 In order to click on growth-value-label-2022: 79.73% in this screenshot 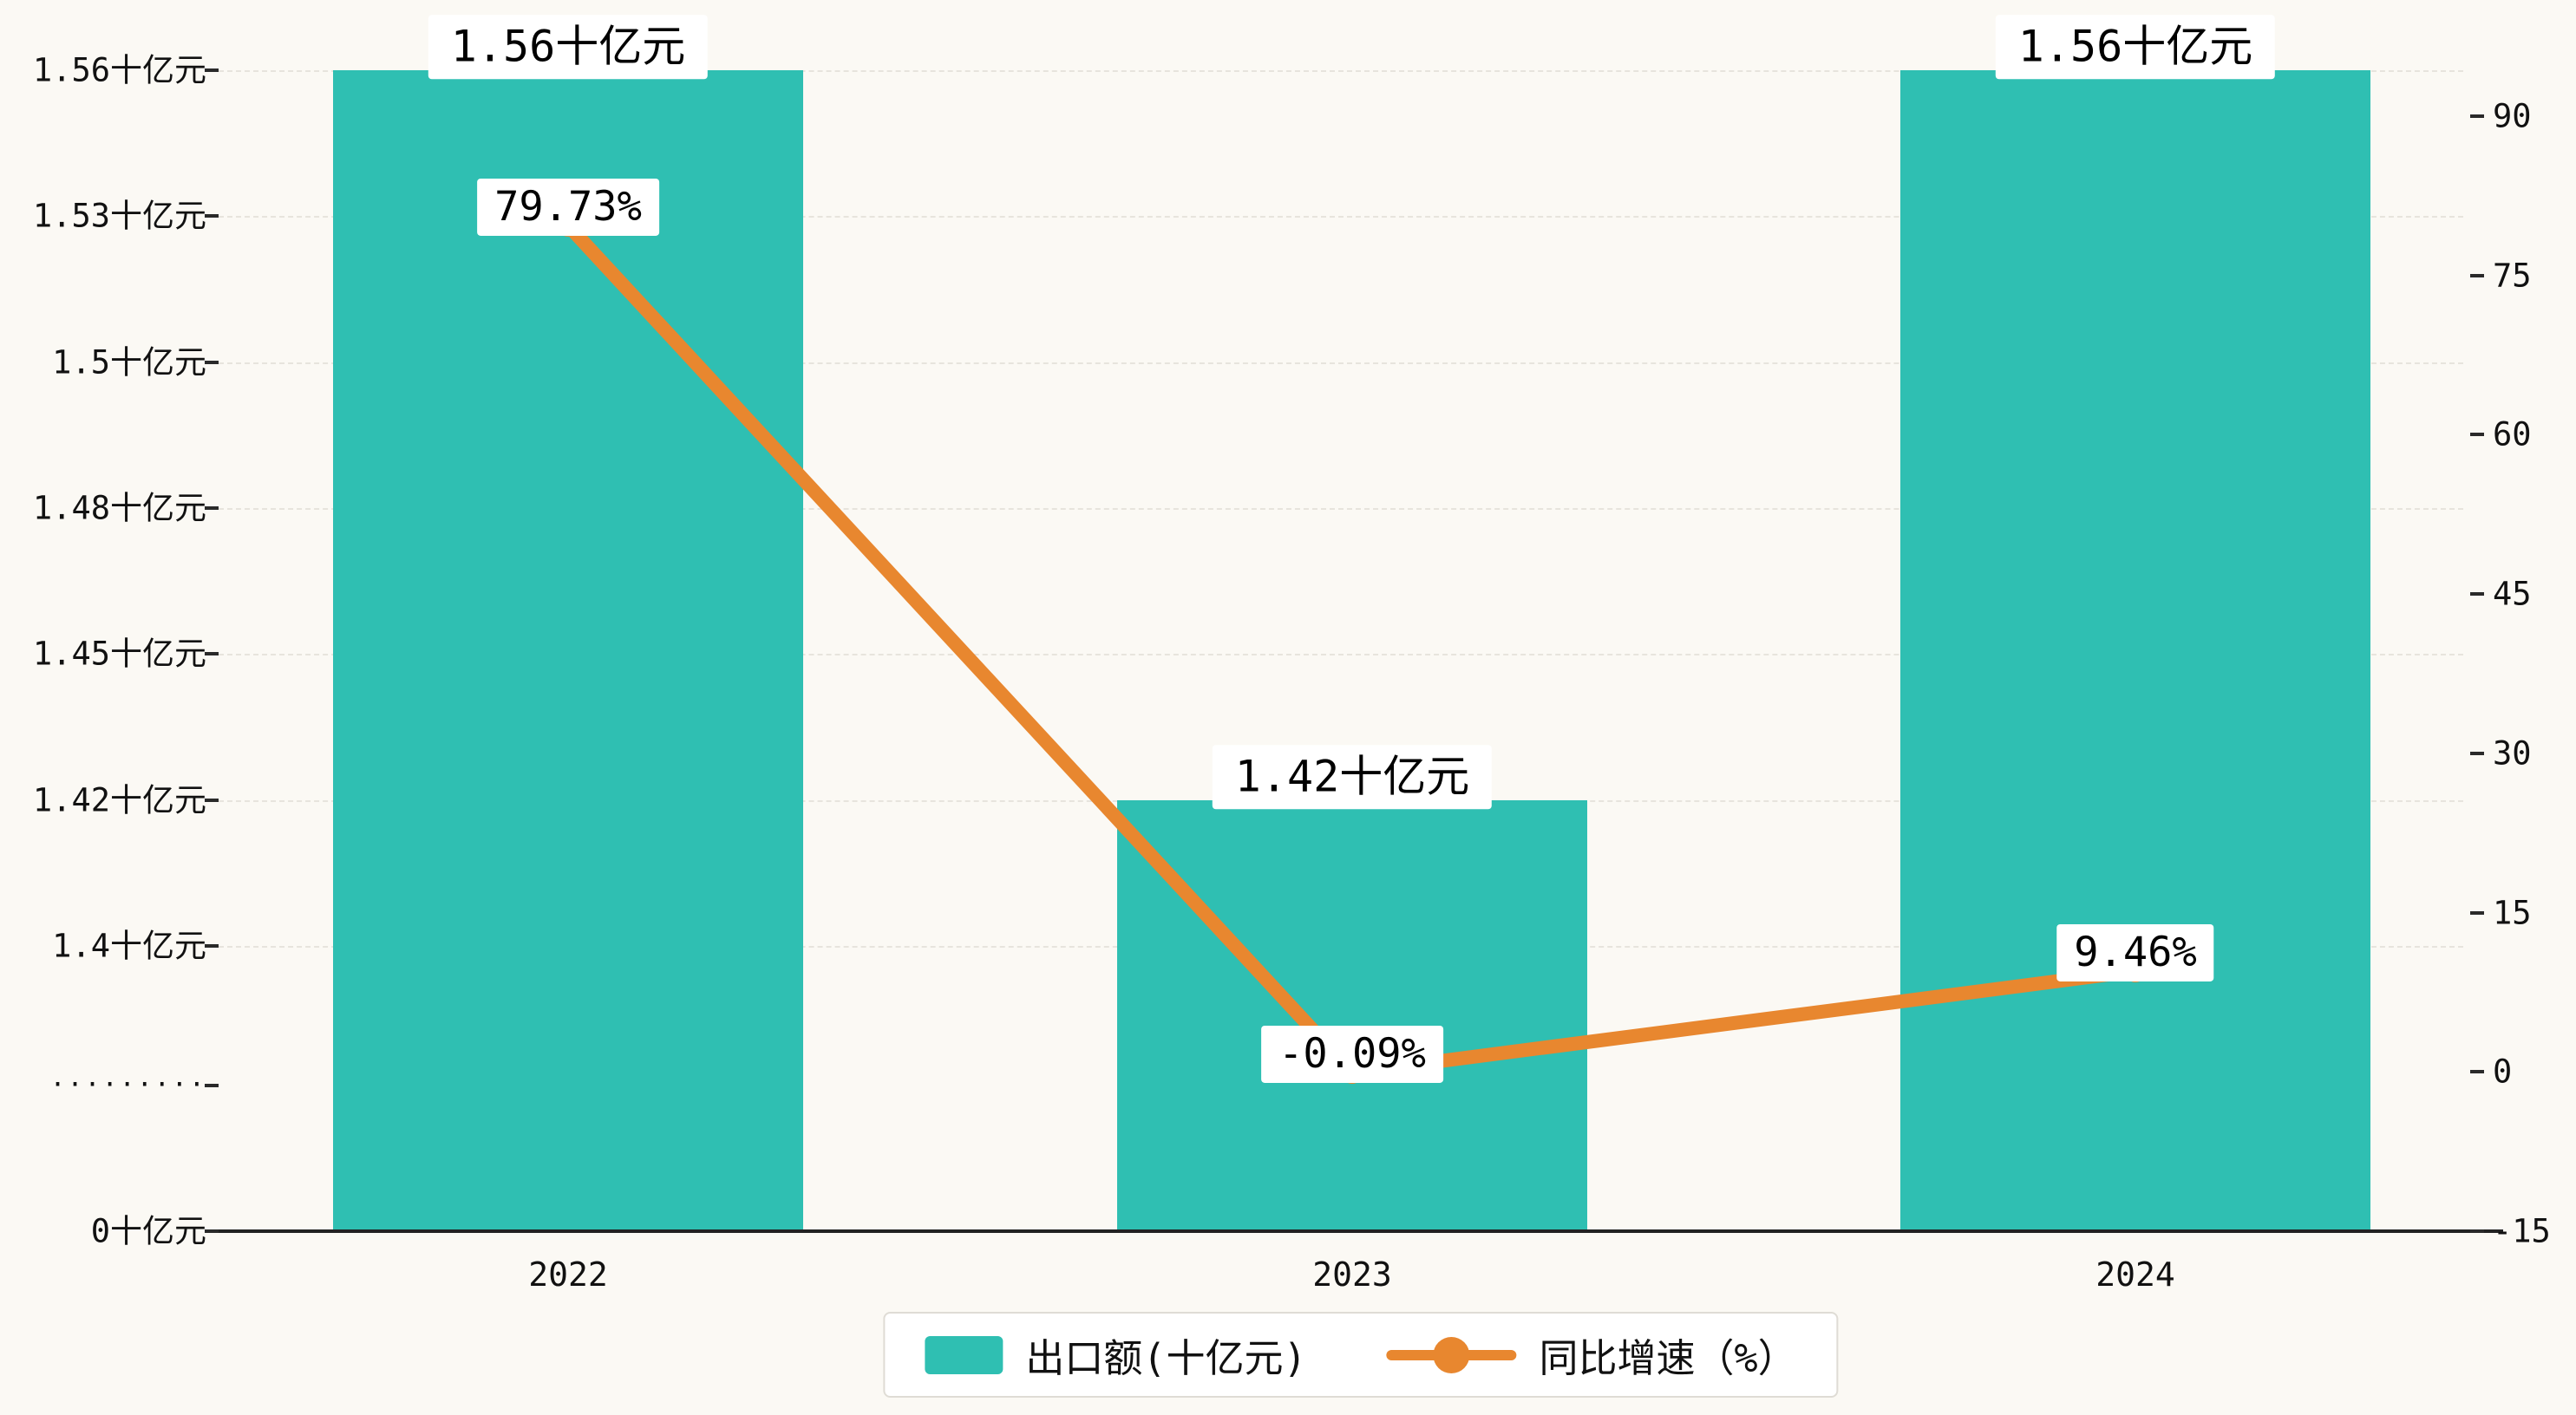, I will do `click(568, 207)`.